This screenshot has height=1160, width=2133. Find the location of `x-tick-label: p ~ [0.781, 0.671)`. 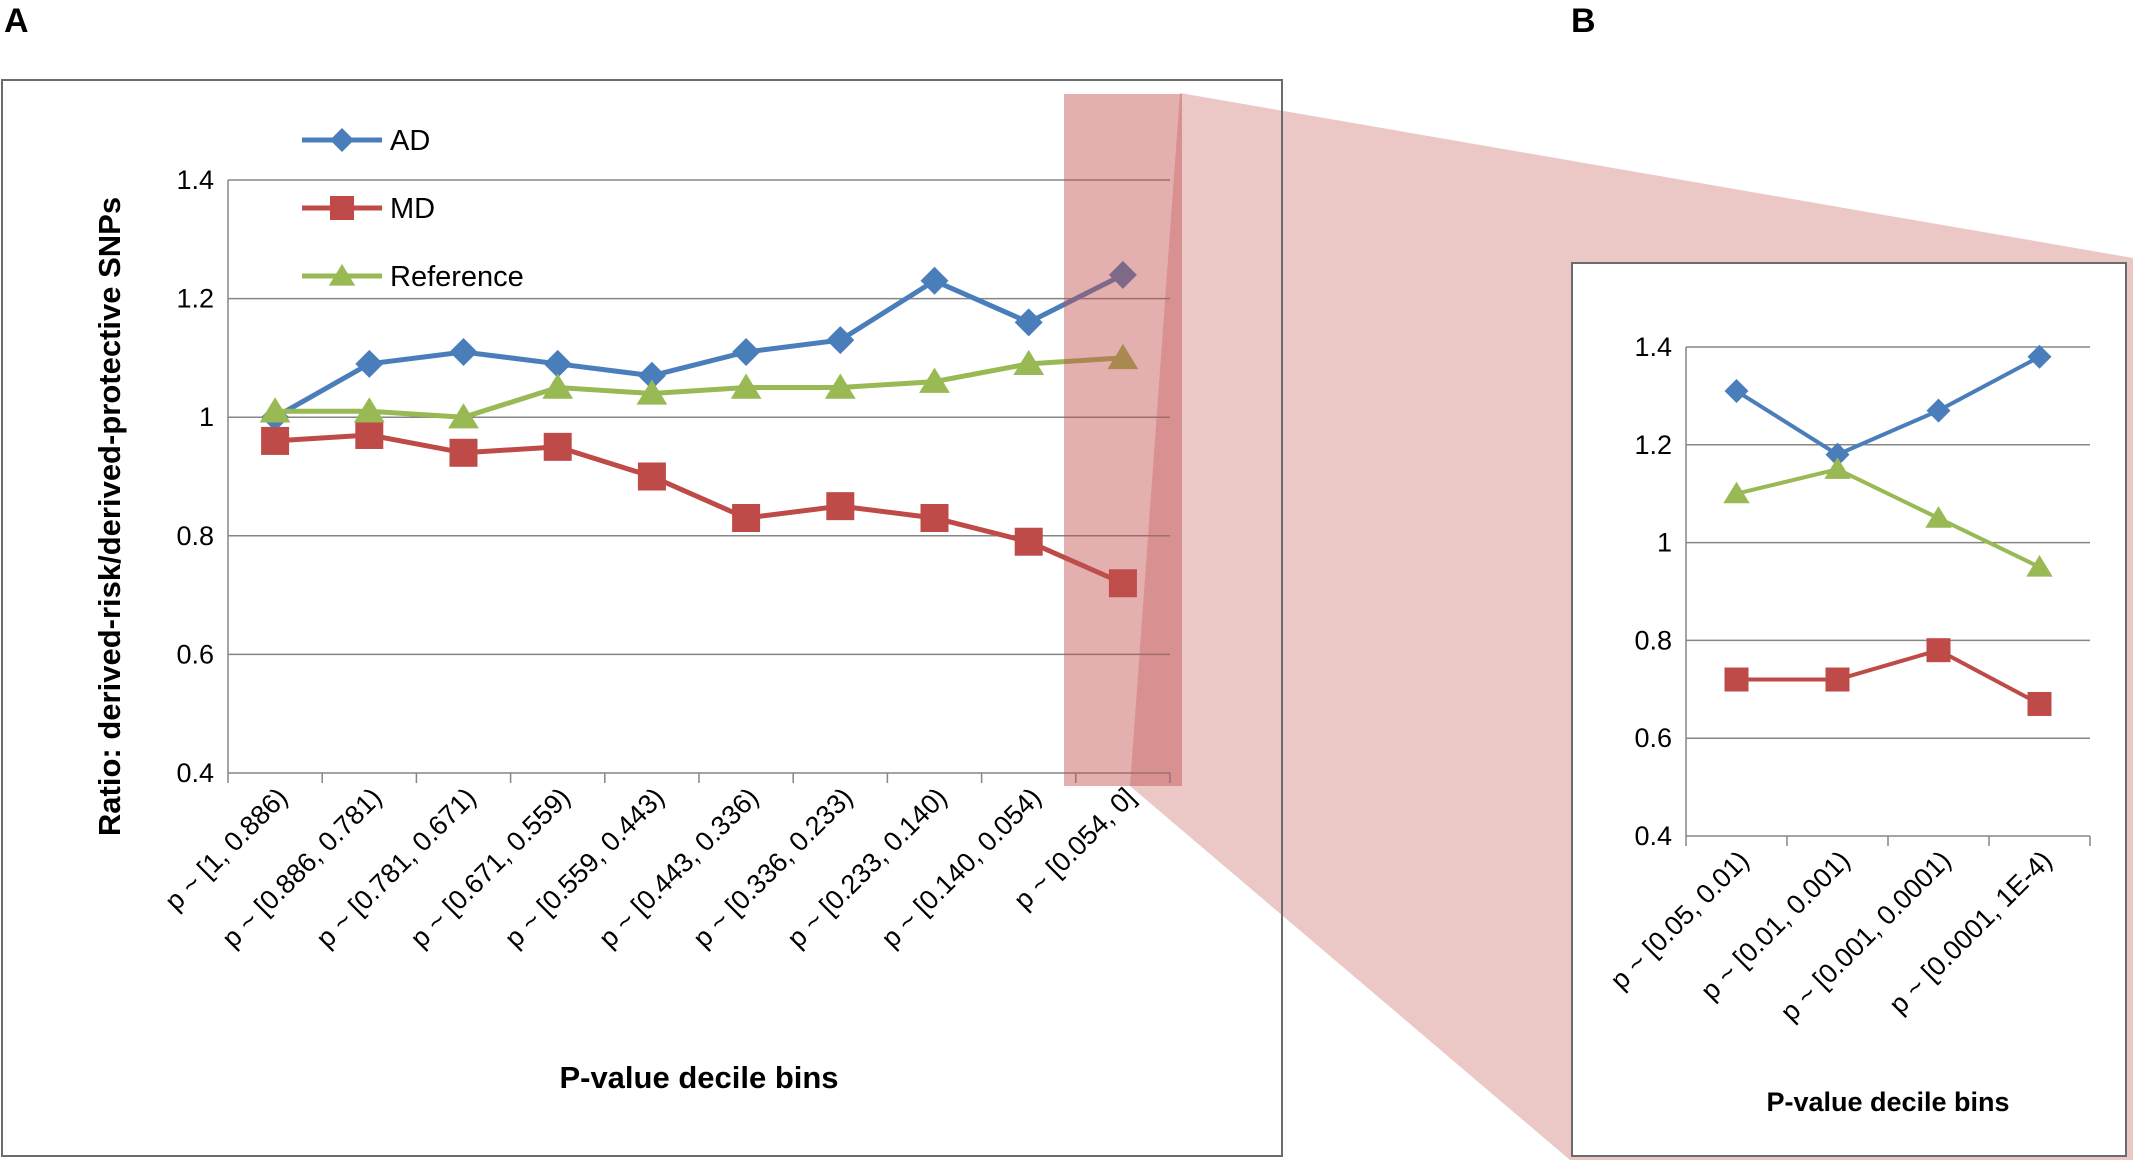

x-tick-label: p ~ [0.781, 0.671) is located at coordinates (395, 867).